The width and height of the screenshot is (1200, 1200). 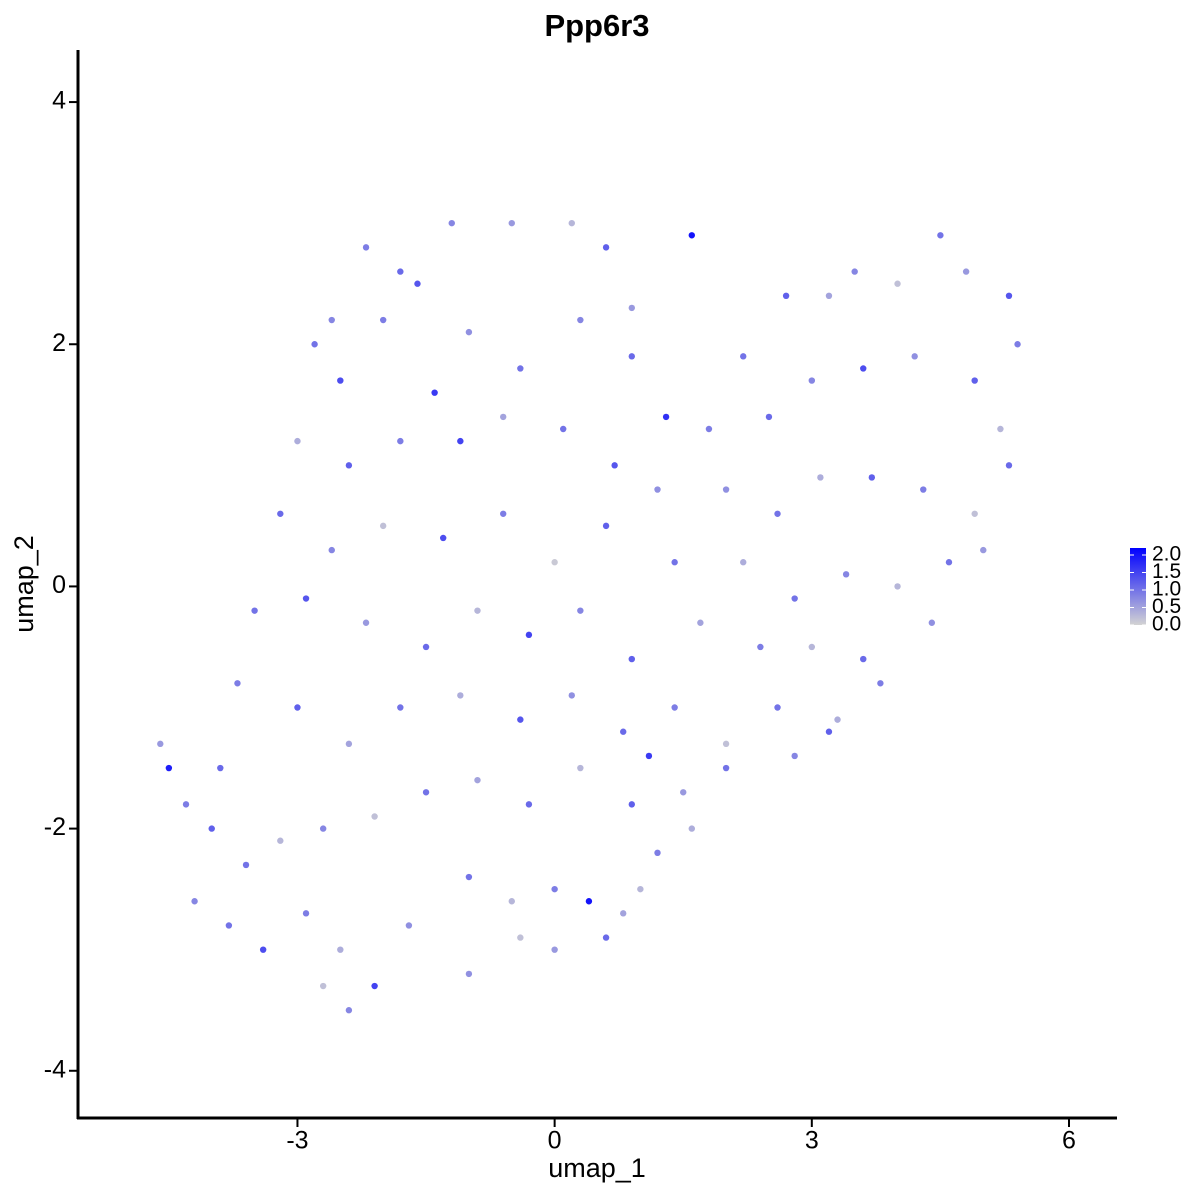 What do you see at coordinates (1166, 624) in the screenshot?
I see `colorbar-label: 0.0` at bounding box center [1166, 624].